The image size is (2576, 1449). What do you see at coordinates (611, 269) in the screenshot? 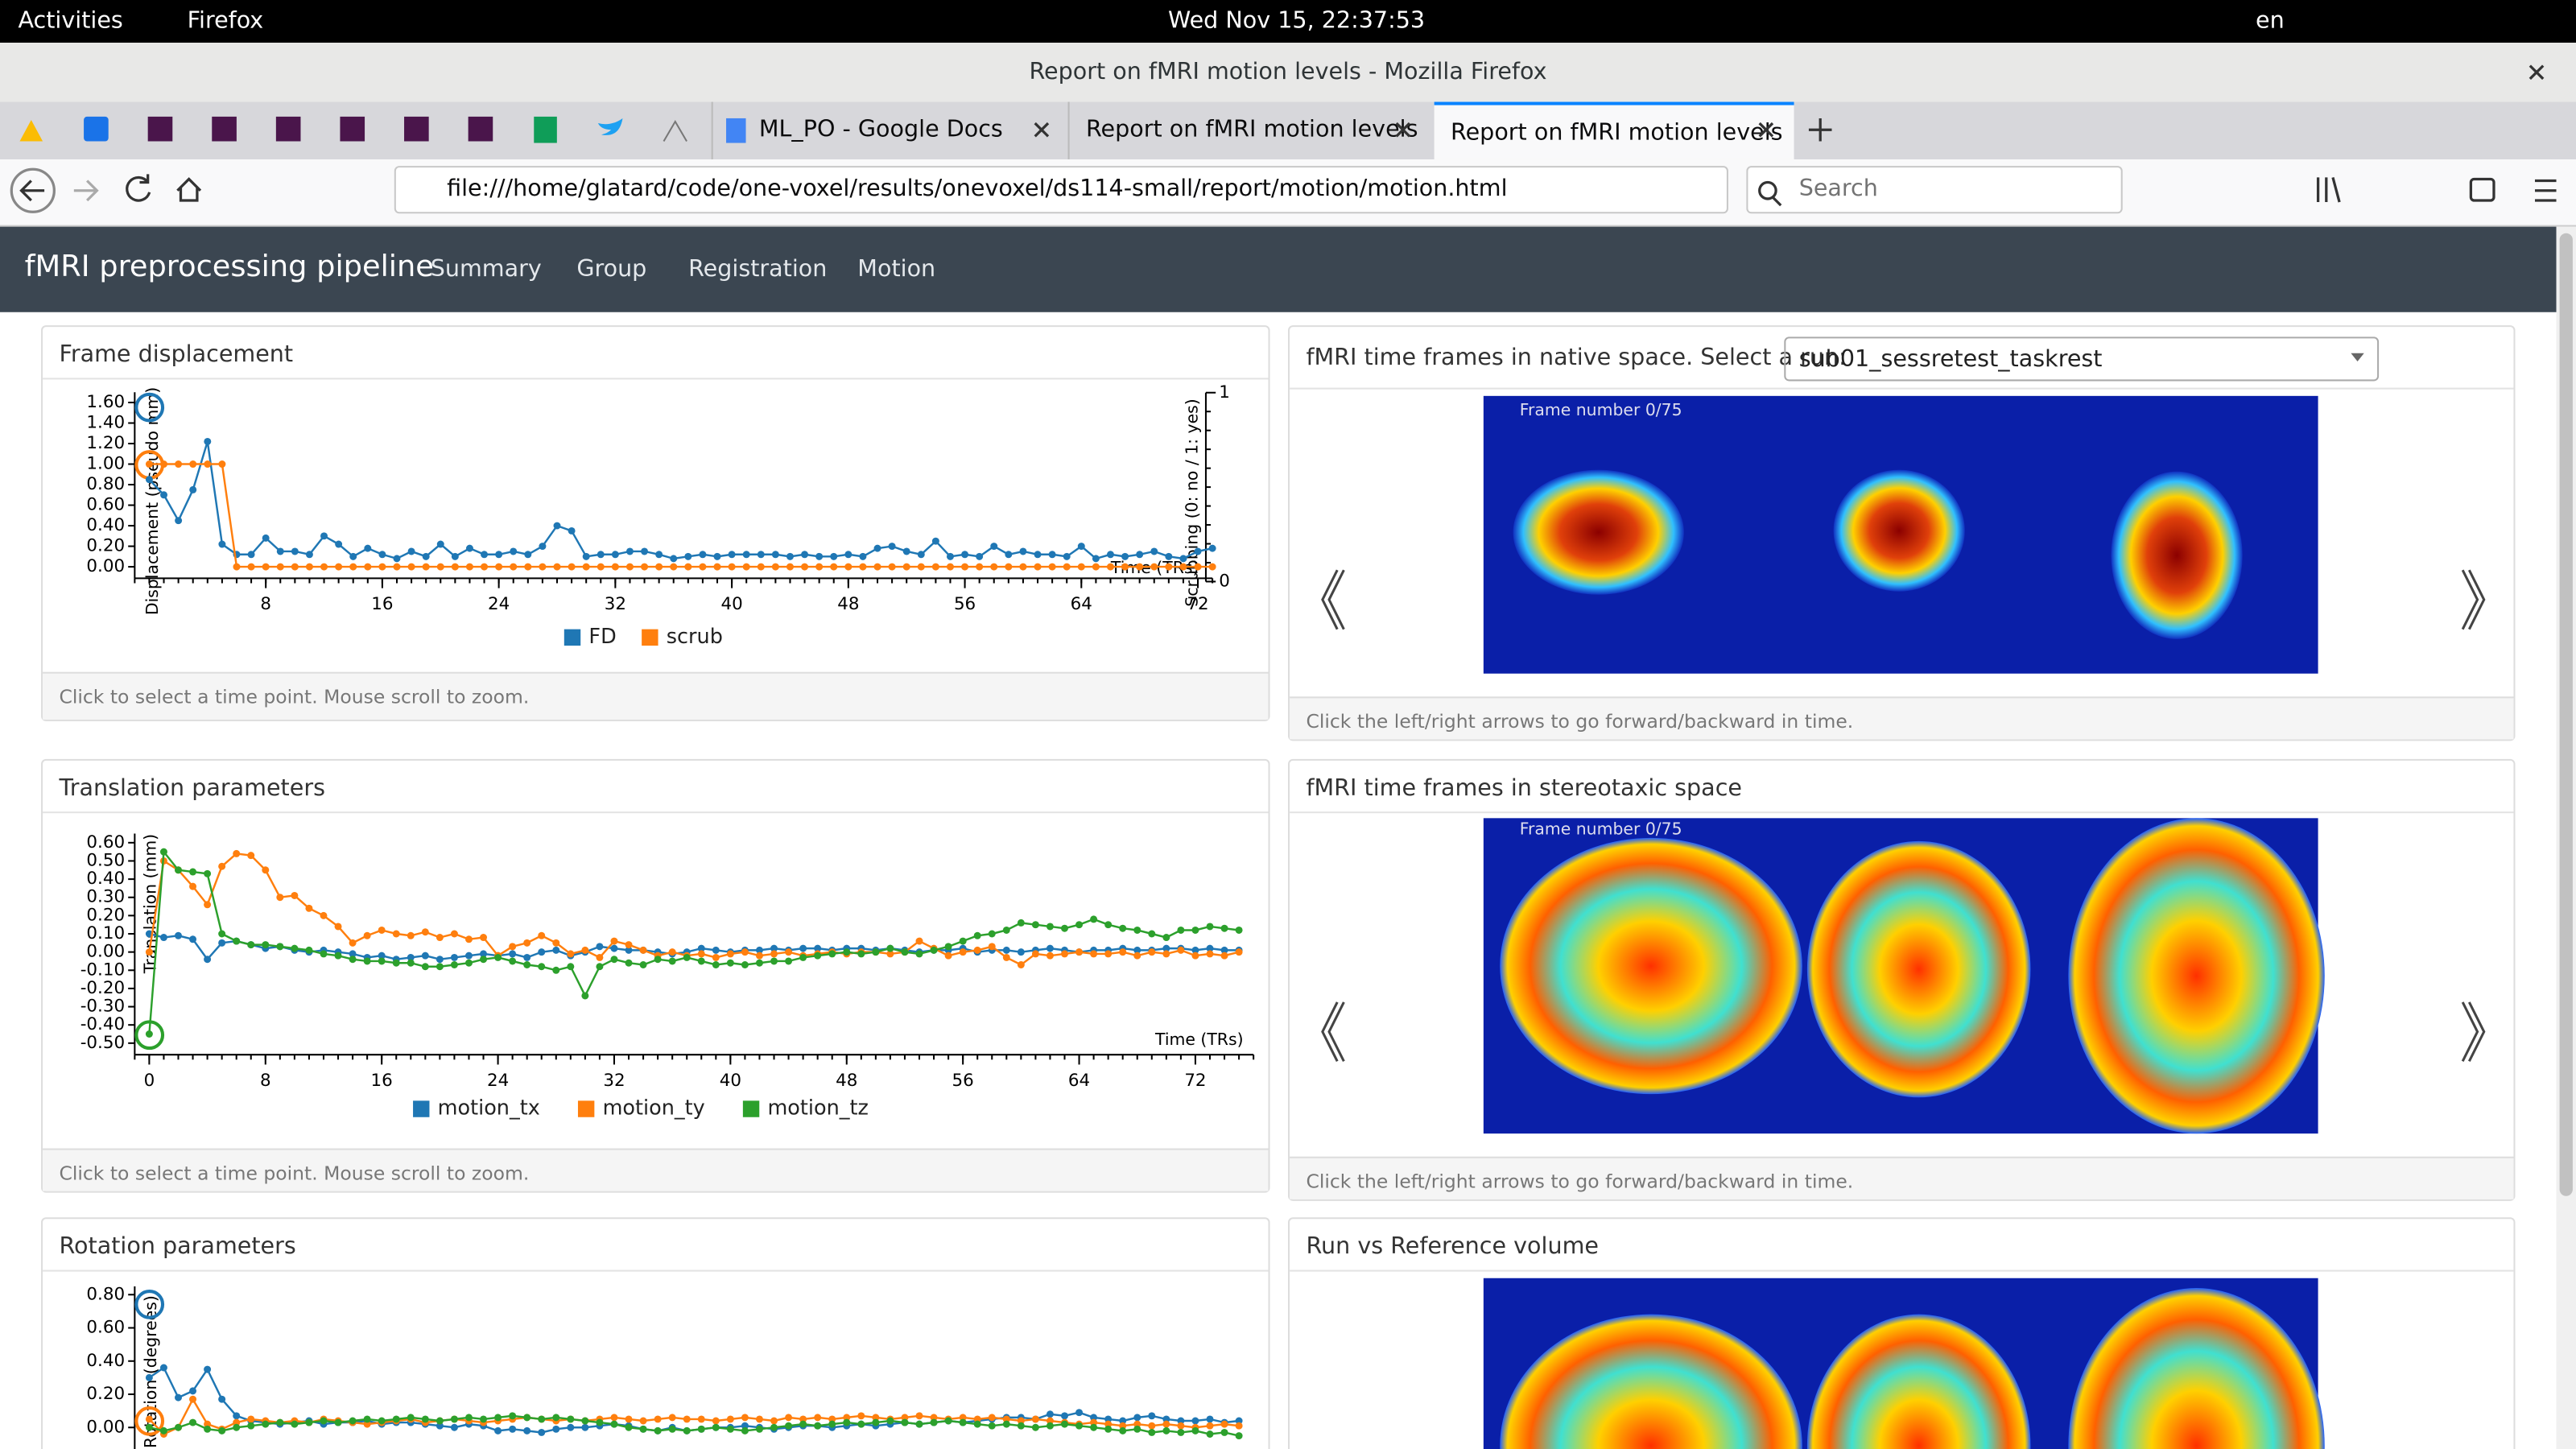
I see `nav-link: Group` at bounding box center [611, 269].